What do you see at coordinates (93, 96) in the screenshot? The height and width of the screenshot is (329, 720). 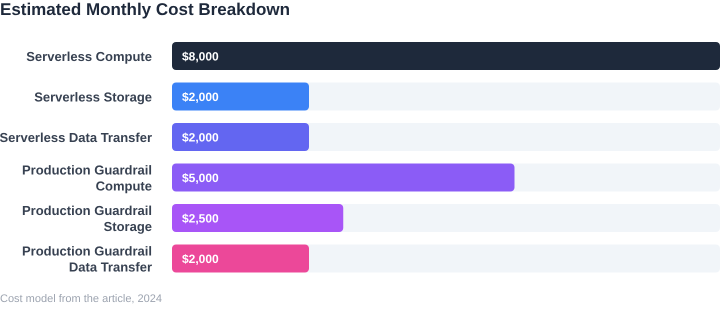 I see `y-tick-label: Serverless Storage` at bounding box center [93, 96].